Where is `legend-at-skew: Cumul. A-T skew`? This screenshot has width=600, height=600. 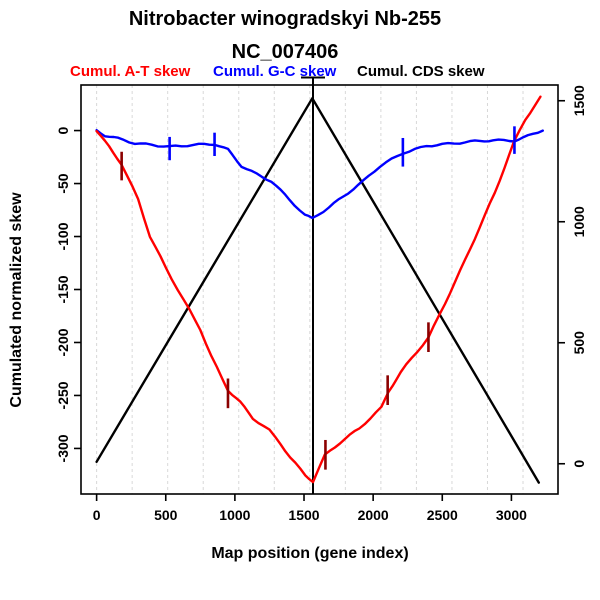 legend-at-skew: Cumul. A-T skew is located at coordinates (130, 71).